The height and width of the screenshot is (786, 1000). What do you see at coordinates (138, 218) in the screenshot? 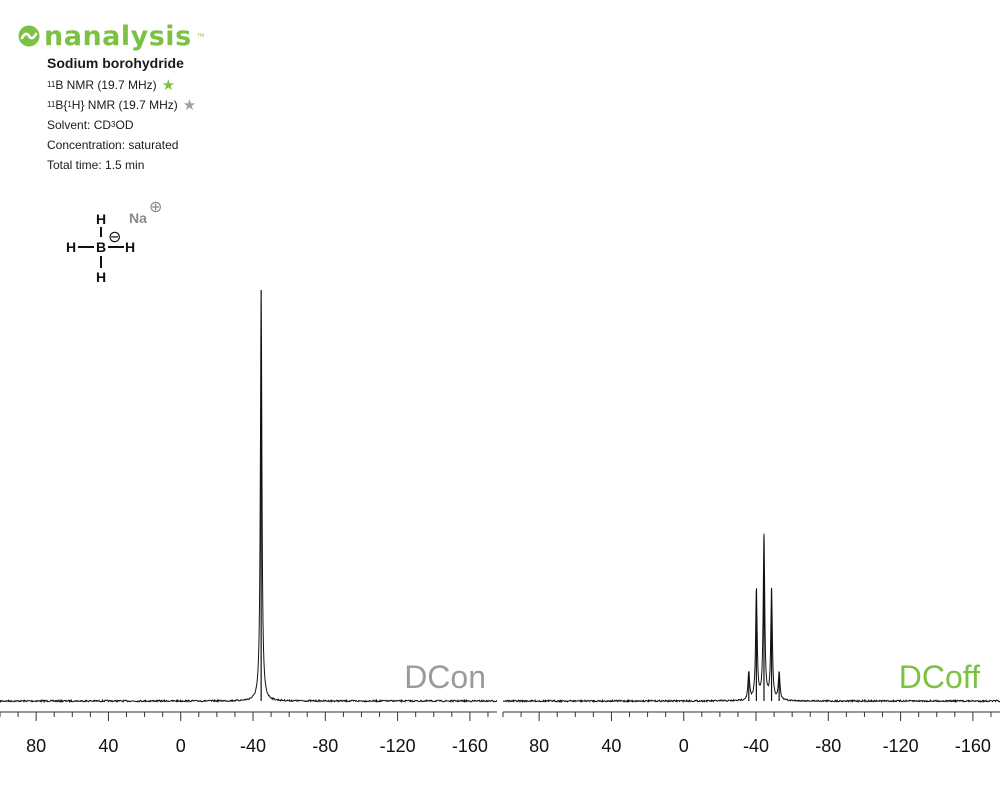
I see `atom-na: Na` at bounding box center [138, 218].